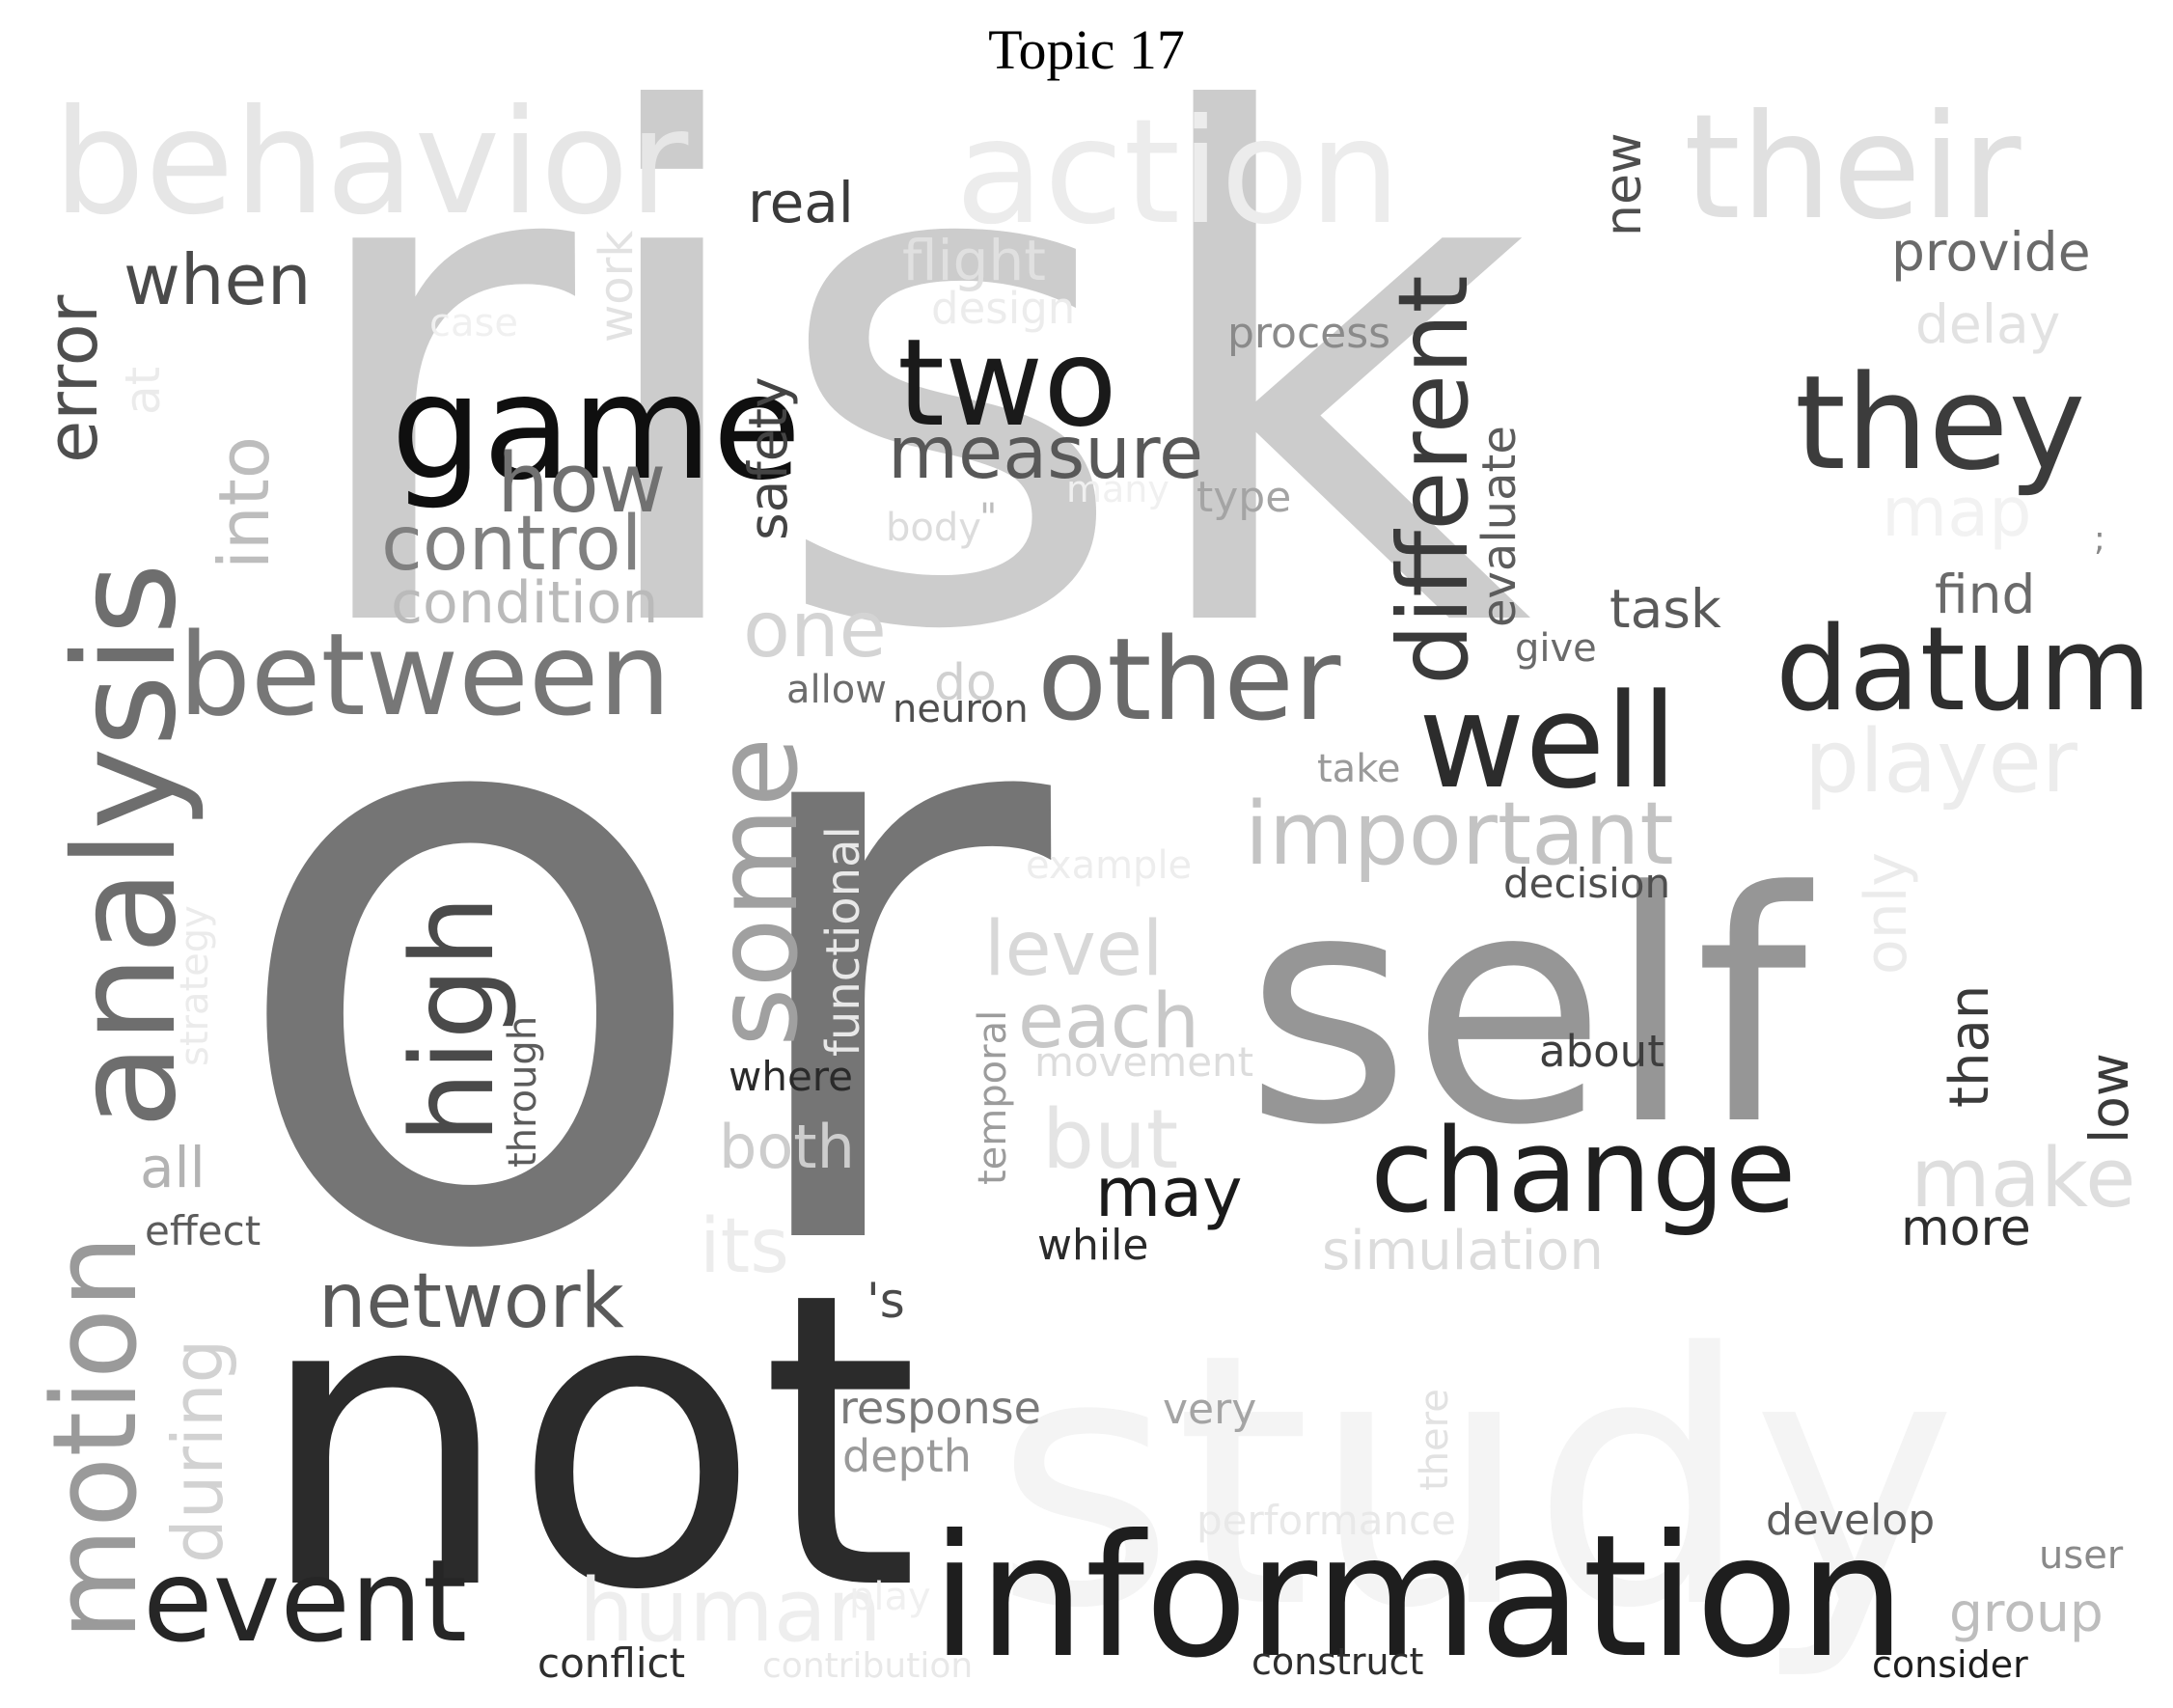 The width and height of the screenshot is (2173, 1708). I want to click on word-consider: consider, so click(1950, 1664).